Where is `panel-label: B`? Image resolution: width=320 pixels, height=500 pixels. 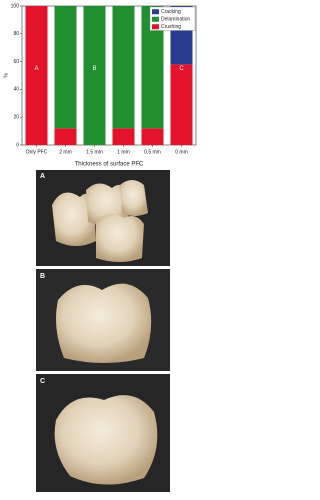 panel-label: B is located at coordinates (42, 276).